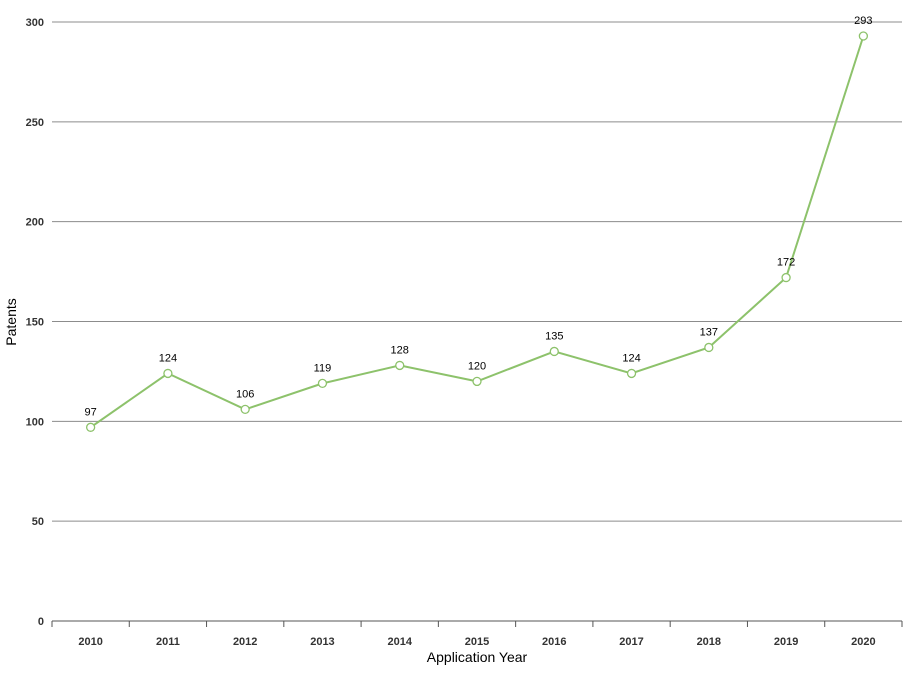 The width and height of the screenshot is (922, 675). Describe the element at coordinates (35, 23) in the screenshot. I see `y-tick-label: 300` at that location.